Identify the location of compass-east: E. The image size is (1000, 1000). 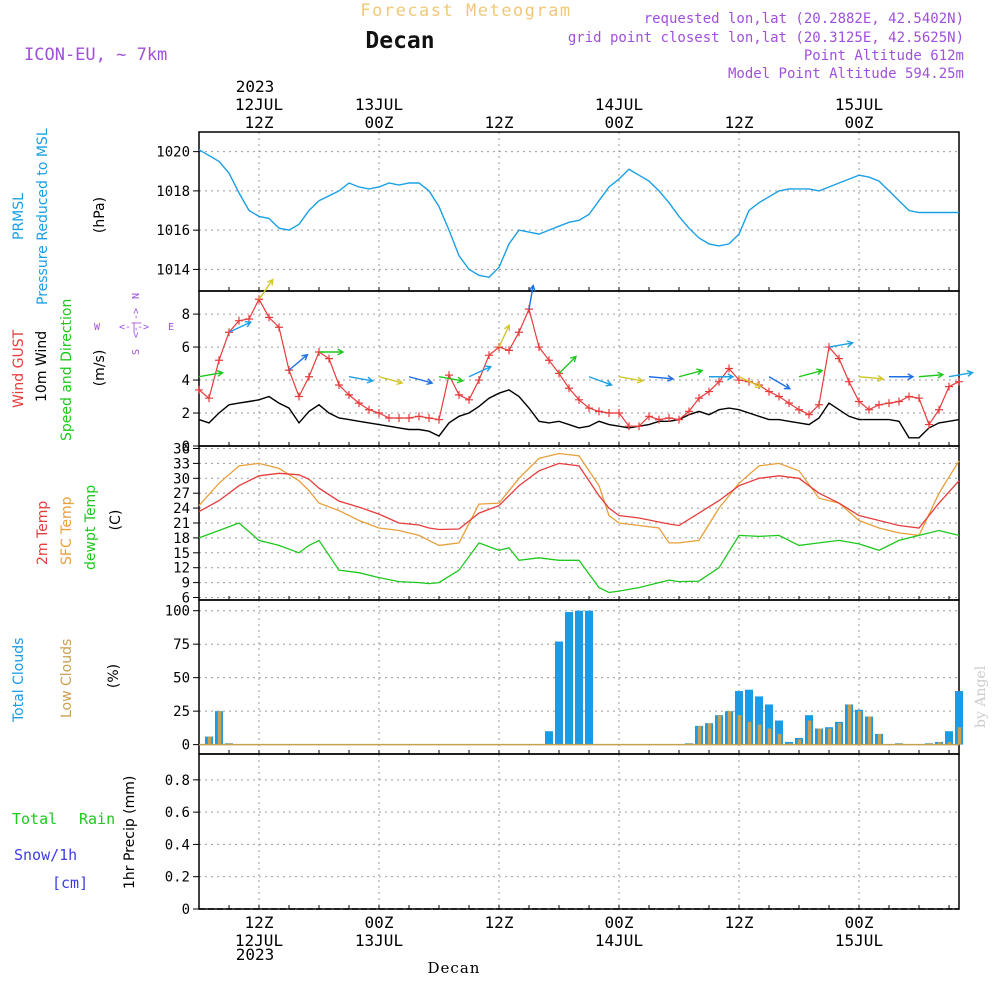
(171, 327).